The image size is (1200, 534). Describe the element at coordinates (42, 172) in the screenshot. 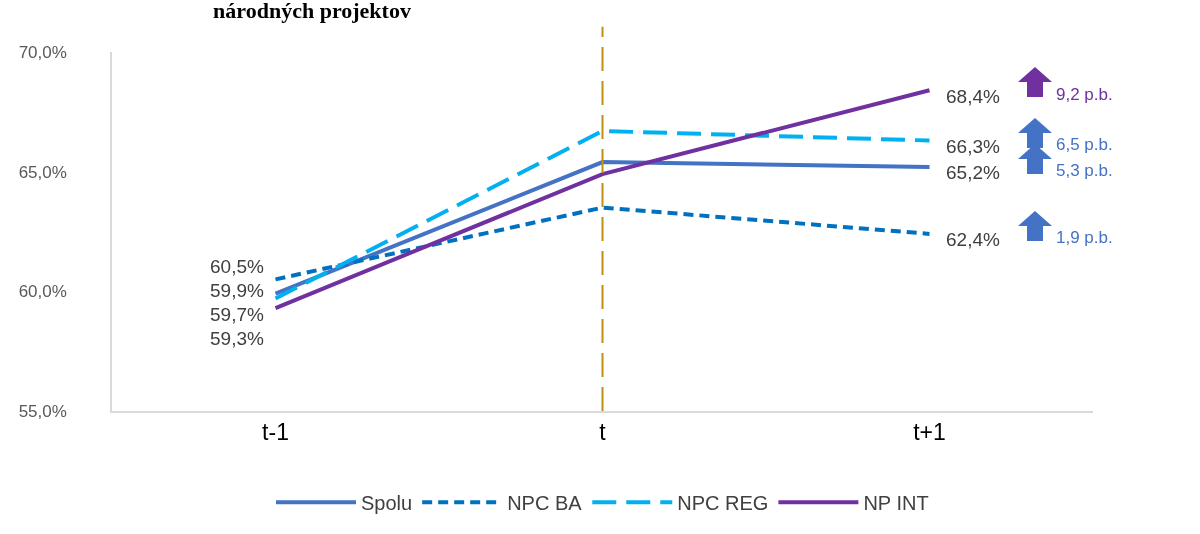

I see `y-tick-label: 65,0%` at that location.